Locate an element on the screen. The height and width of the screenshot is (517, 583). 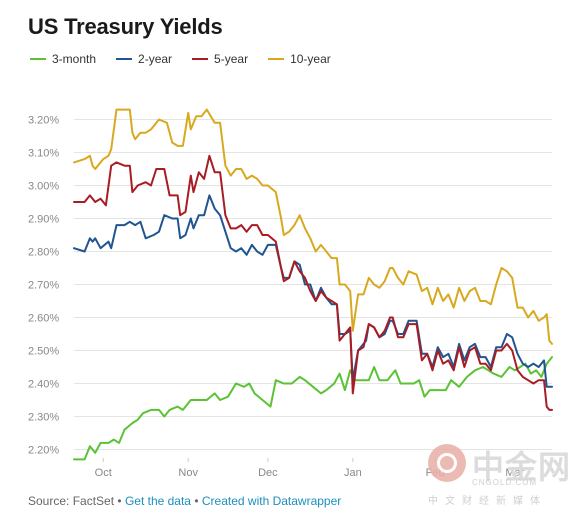
datawrapper-link: Created with Datawrapper is located at coordinates (271, 501).